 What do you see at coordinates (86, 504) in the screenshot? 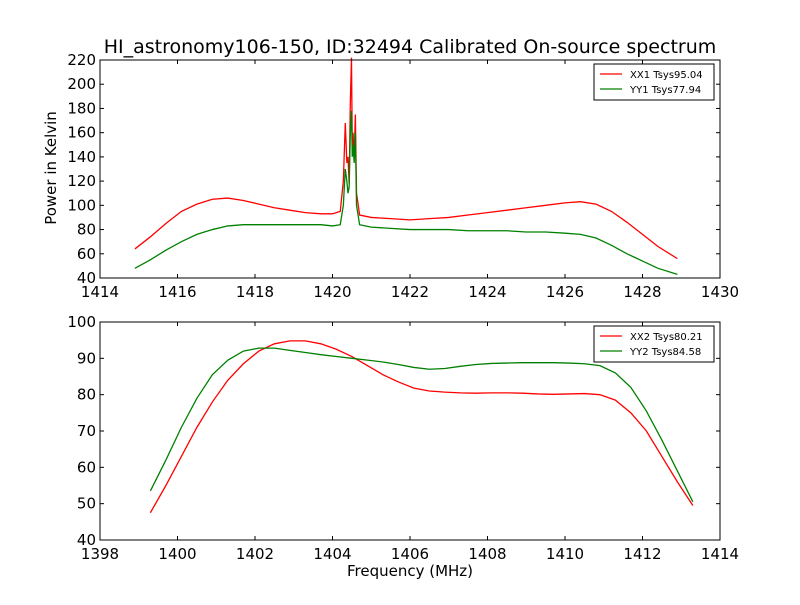
I see `y-tick-label: 50` at bounding box center [86, 504].